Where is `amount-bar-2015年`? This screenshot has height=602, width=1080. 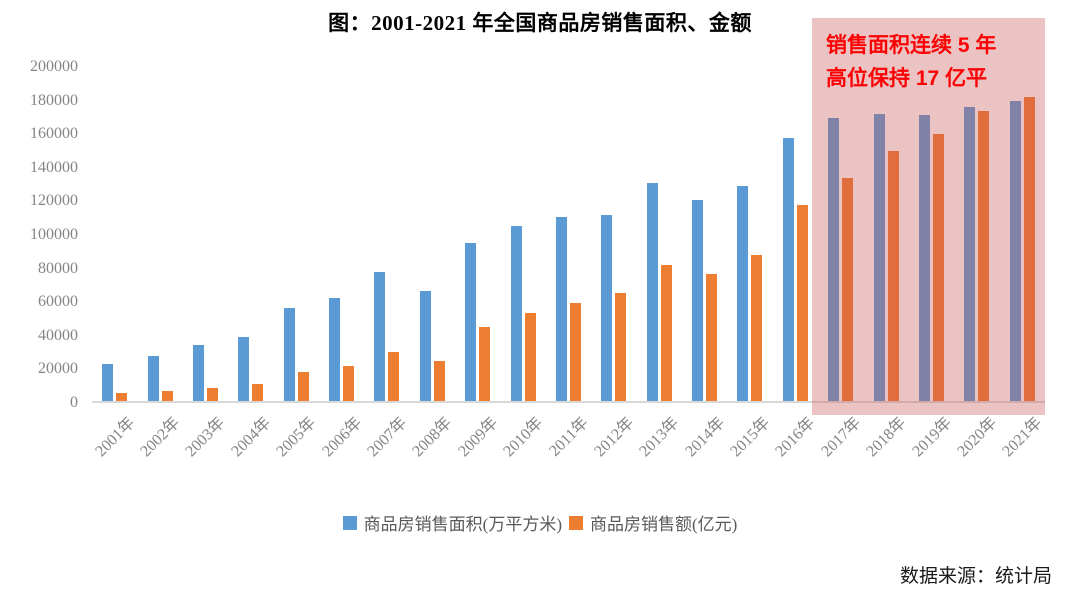
amount-bar-2015年 is located at coordinates (757, 328).